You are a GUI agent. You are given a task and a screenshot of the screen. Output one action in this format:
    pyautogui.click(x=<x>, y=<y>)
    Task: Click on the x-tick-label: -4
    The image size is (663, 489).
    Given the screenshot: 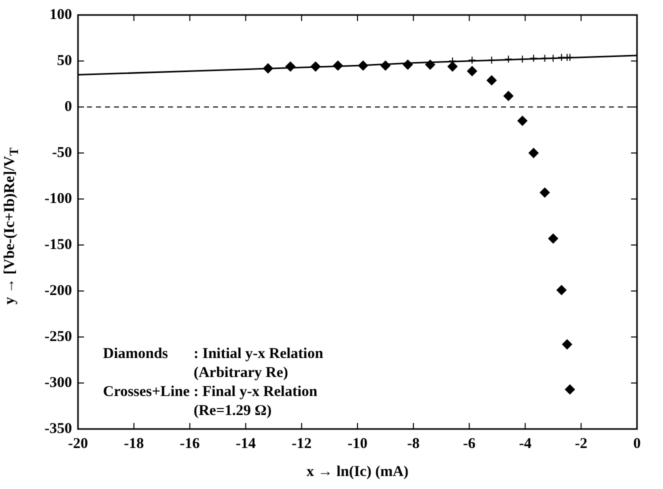 What is the action you would take?
    pyautogui.click(x=525, y=444)
    